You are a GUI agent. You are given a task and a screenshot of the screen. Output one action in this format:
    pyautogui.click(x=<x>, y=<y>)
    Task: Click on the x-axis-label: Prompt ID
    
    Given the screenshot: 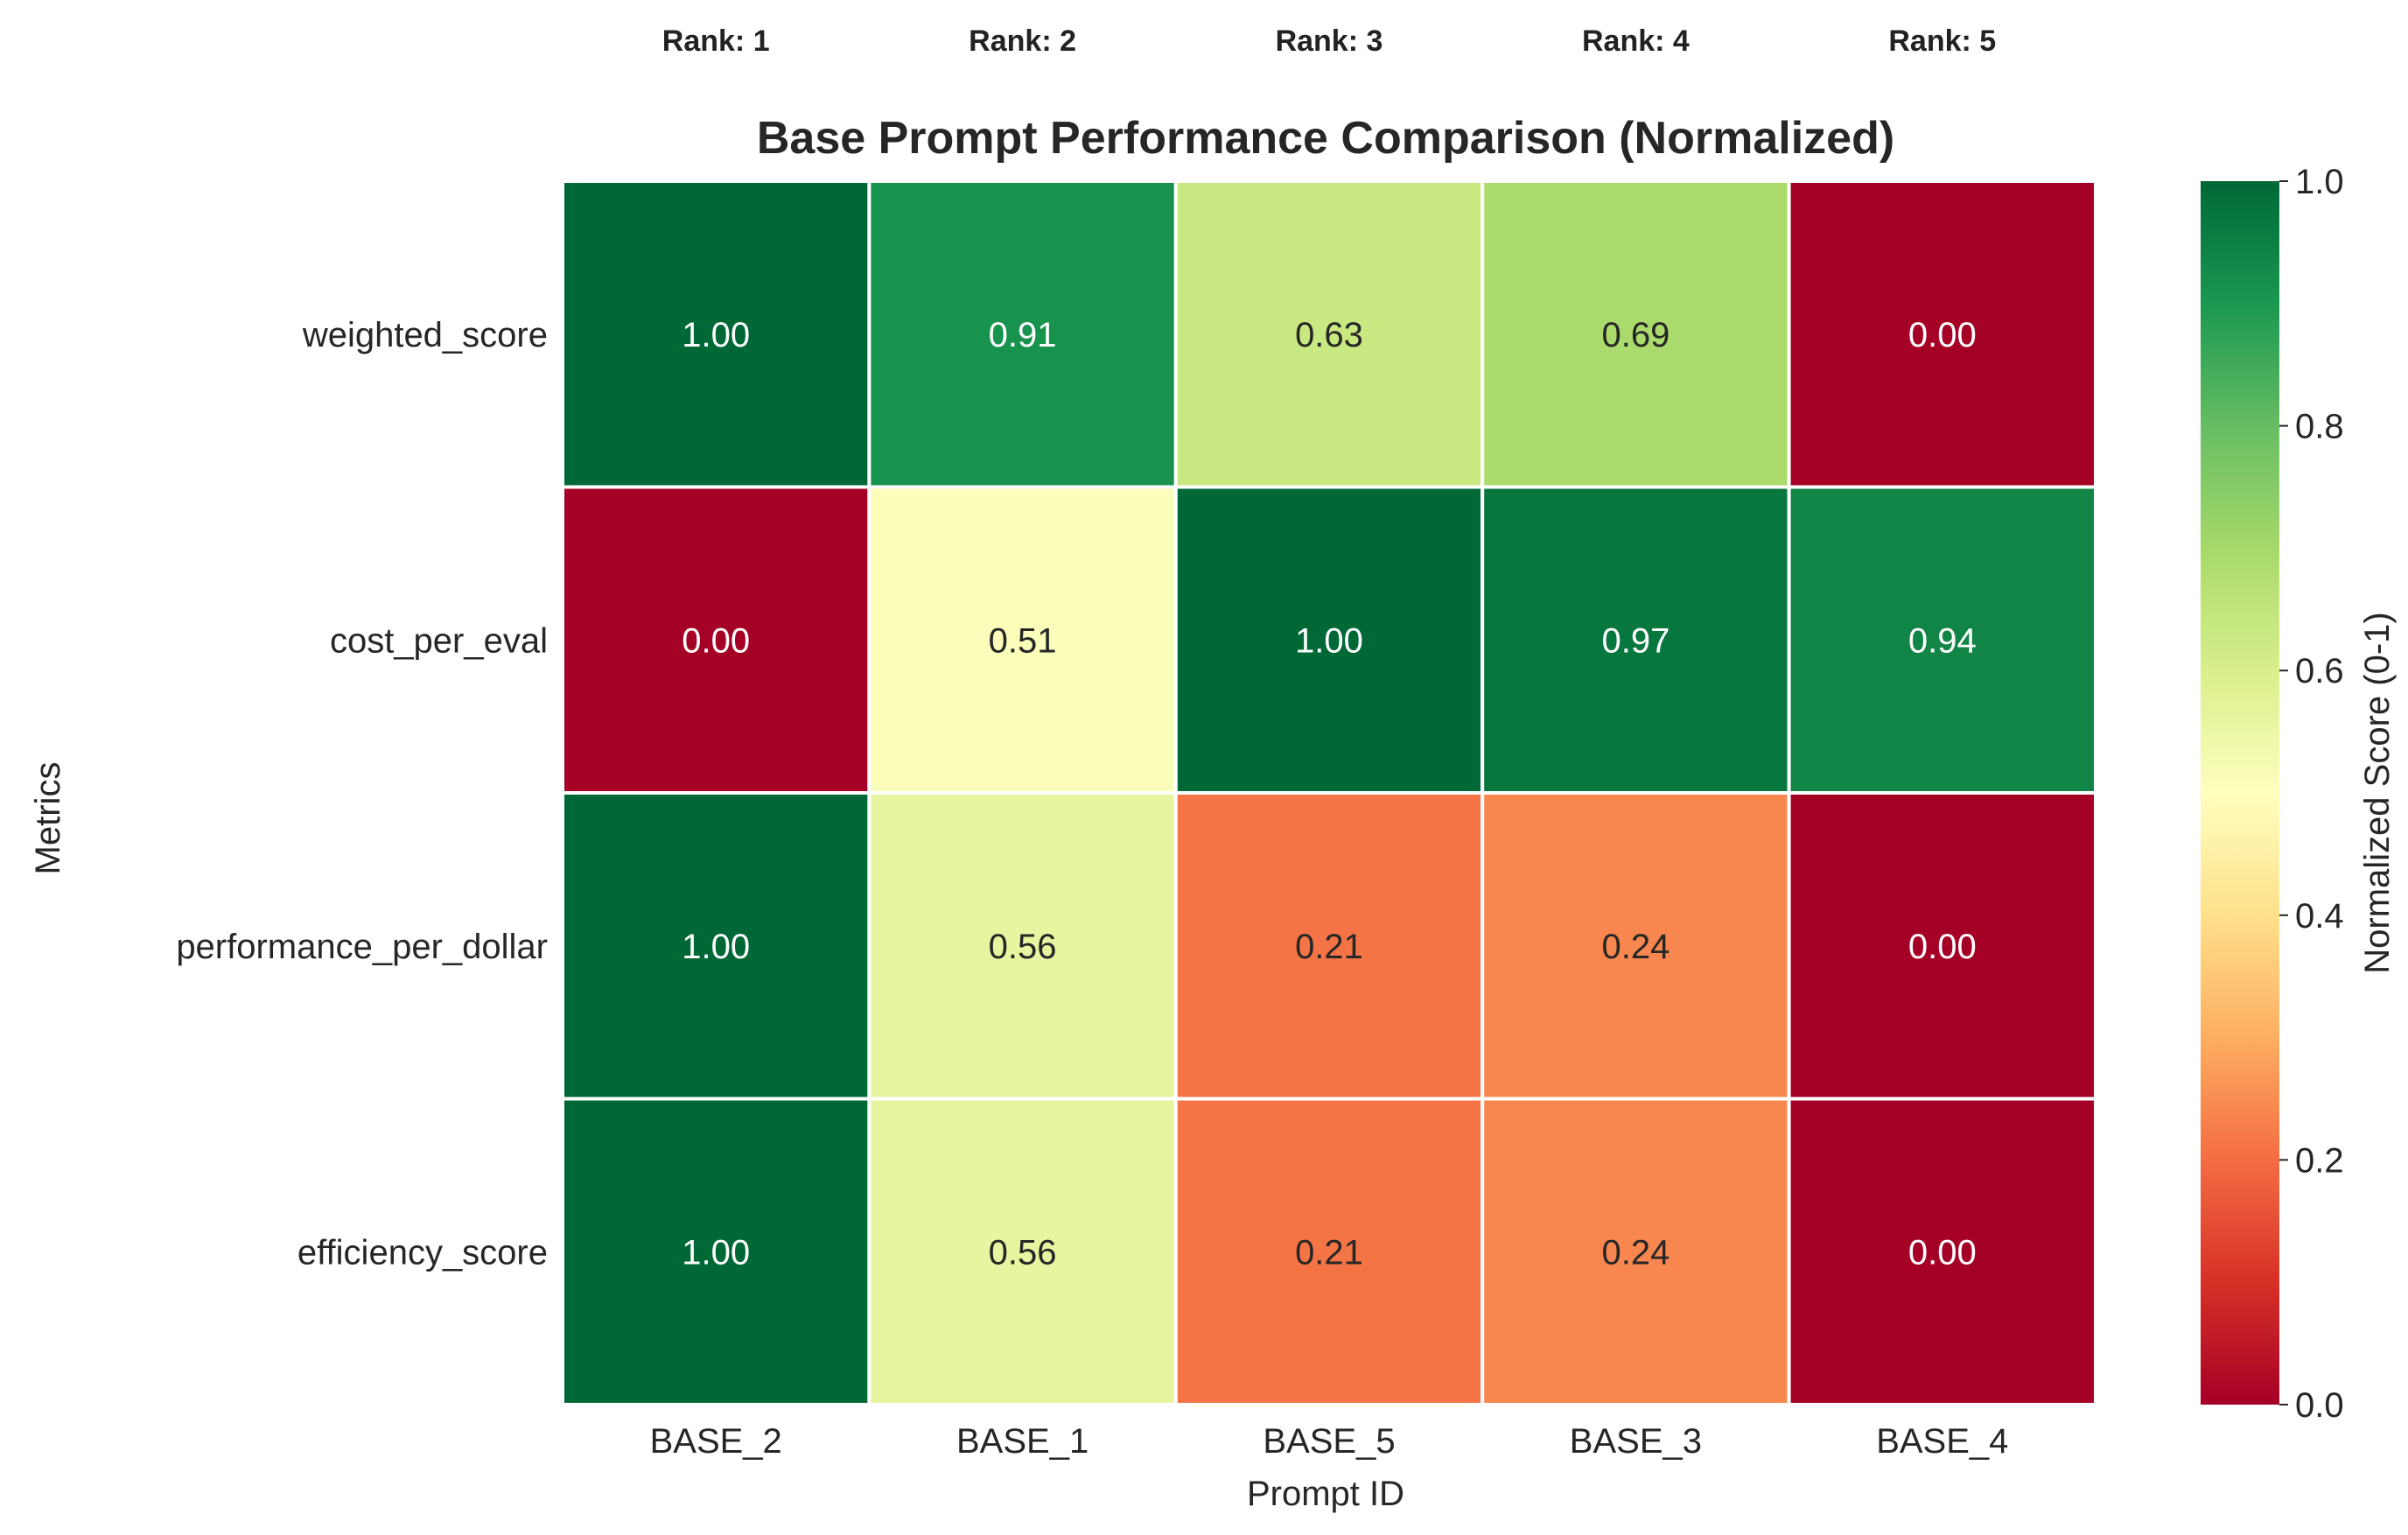 What is the action you would take?
    pyautogui.click(x=1325, y=1494)
    